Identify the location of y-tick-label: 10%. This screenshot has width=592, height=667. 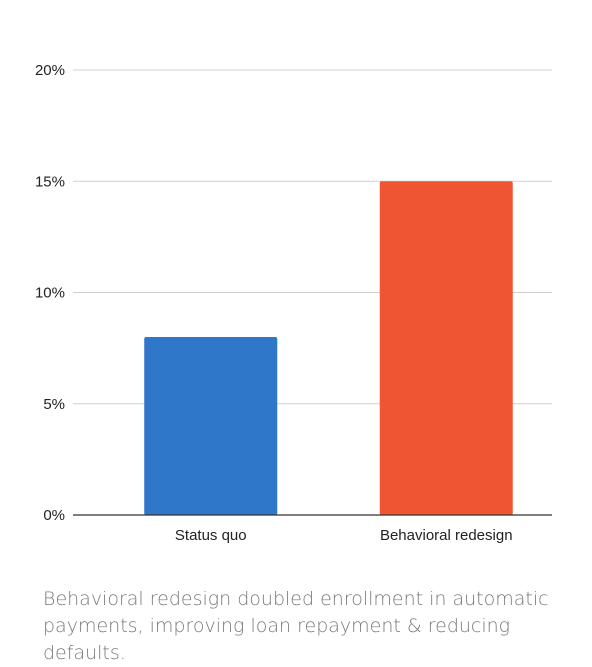
(50, 293).